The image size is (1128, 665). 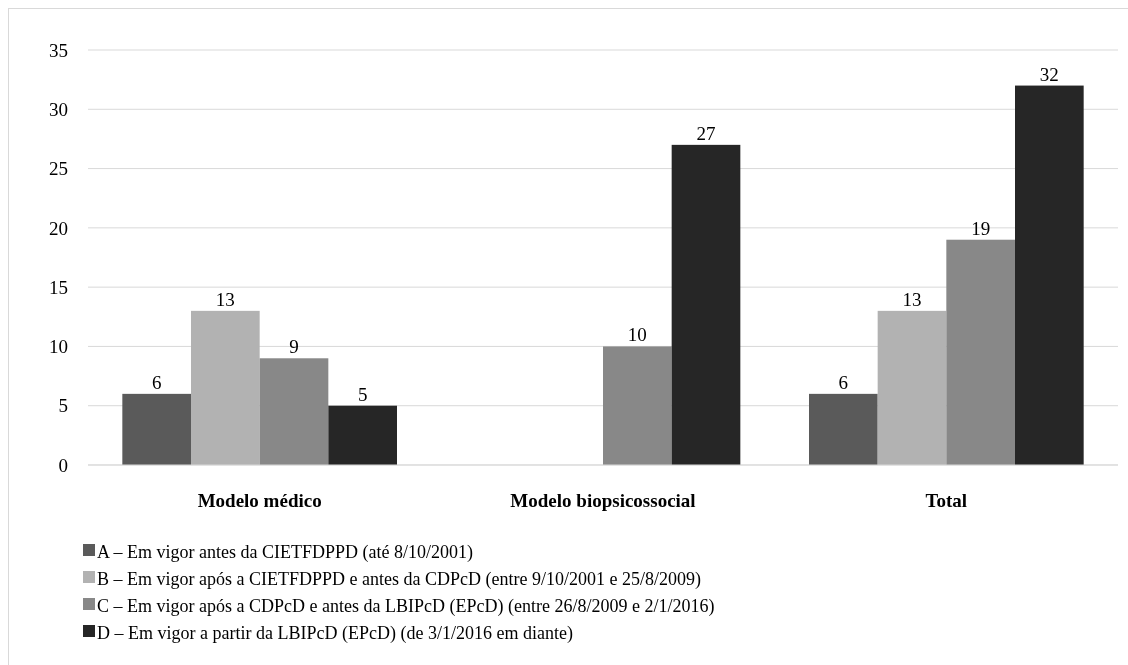 What do you see at coordinates (706, 133) in the screenshot?
I see `data-label: 27` at bounding box center [706, 133].